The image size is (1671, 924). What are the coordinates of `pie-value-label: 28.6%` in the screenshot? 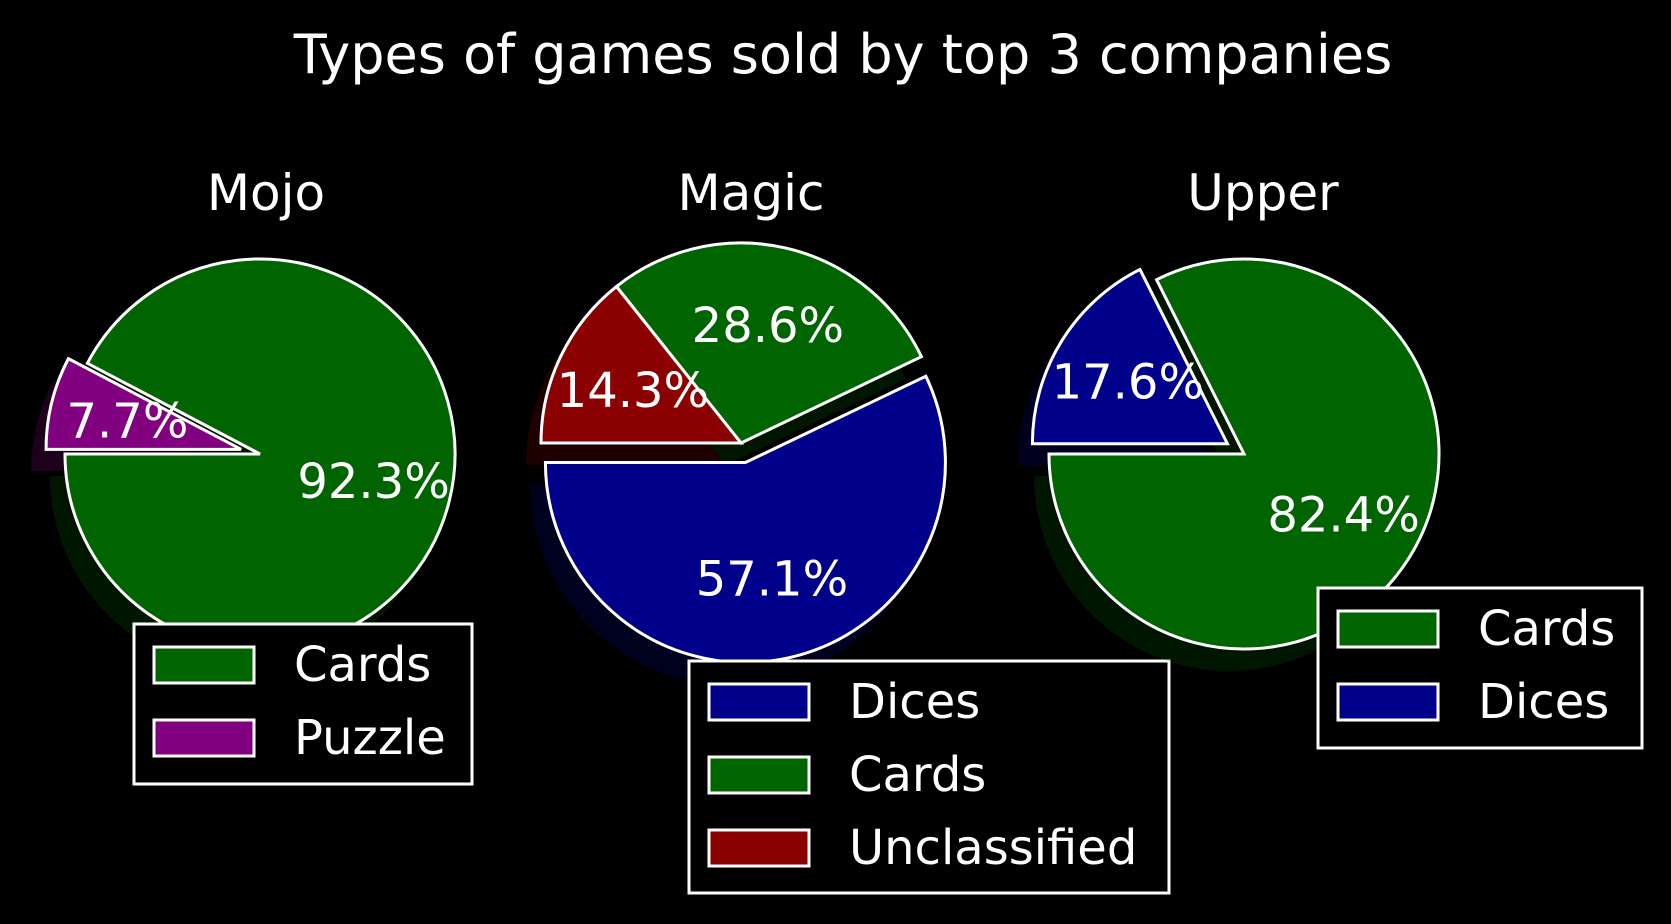 It's located at (768, 326).